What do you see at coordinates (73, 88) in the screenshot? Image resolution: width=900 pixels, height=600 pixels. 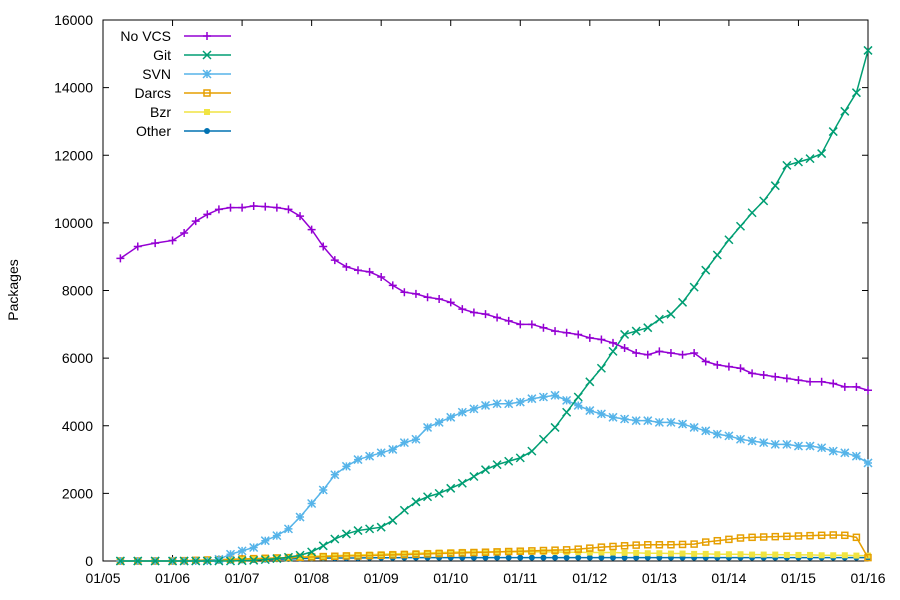 I see `y-tick-label: 14000` at bounding box center [73, 88].